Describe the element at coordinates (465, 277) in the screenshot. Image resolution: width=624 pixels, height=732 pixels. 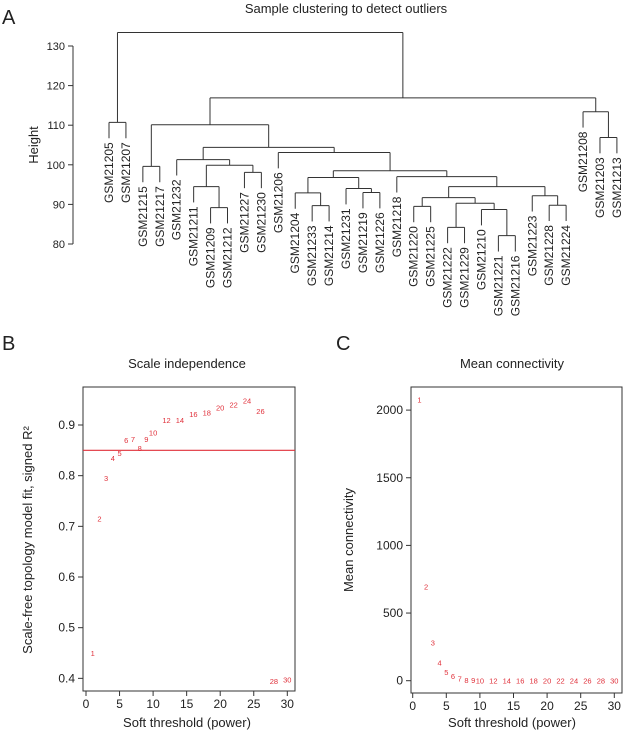
I see `sample-label: GSM21229` at that location.